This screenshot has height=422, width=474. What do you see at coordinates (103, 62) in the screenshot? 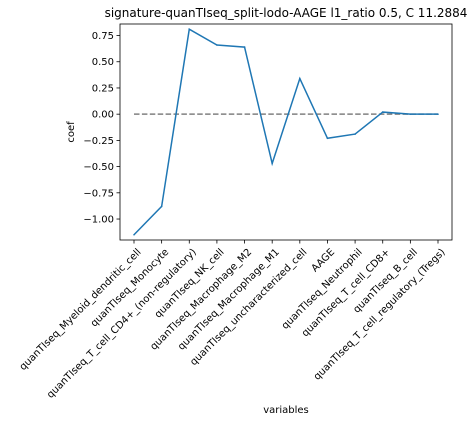
I see `y-tick-label: 0.50` at bounding box center [103, 62].